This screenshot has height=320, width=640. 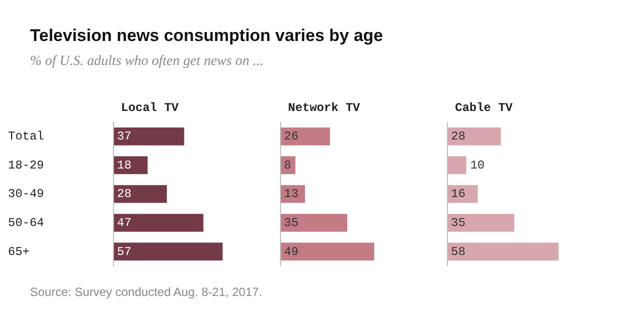 What do you see at coordinates (150, 108) in the screenshot?
I see `series-label: Local TV` at bounding box center [150, 108].